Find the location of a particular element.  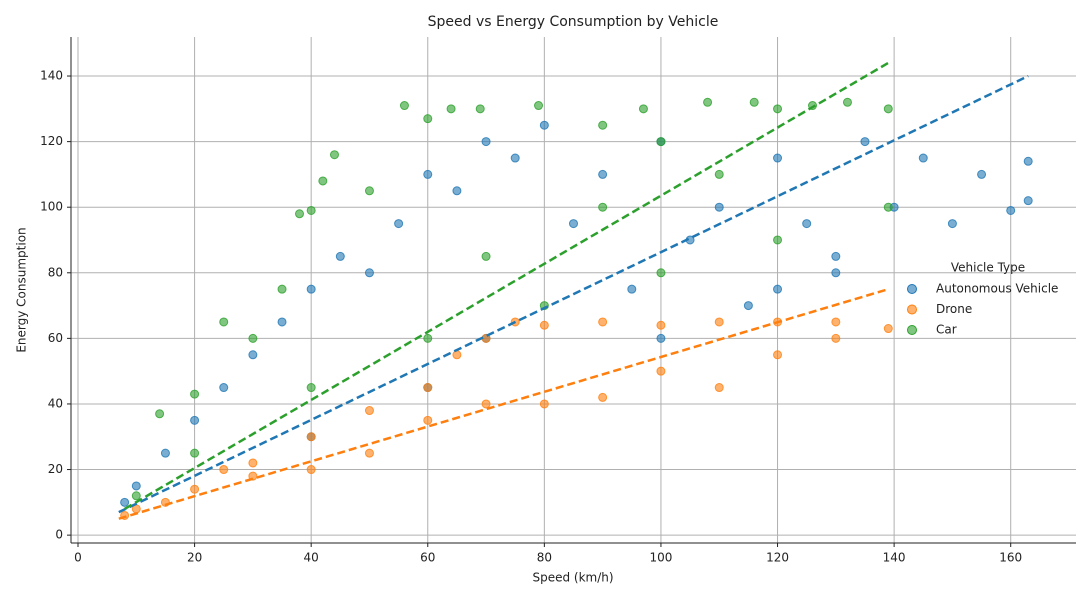

y-axis-label: Energy Consumption is located at coordinates (22, 289).